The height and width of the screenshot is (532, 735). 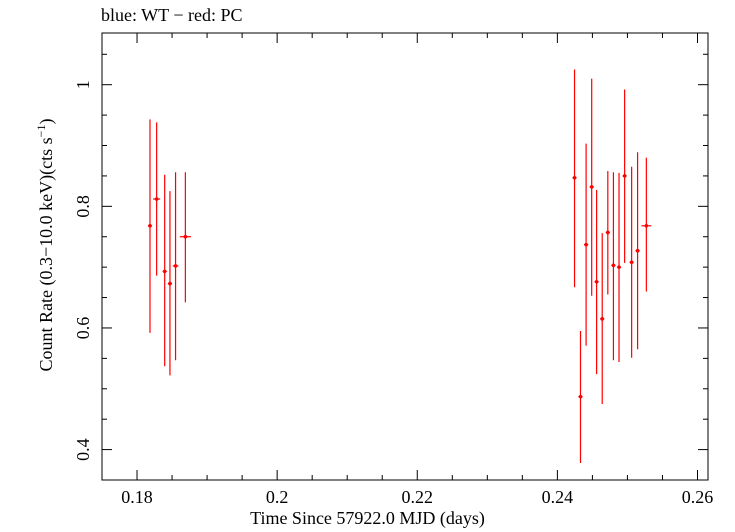 I want to click on x-tick-label: 0.18, so click(x=137, y=497).